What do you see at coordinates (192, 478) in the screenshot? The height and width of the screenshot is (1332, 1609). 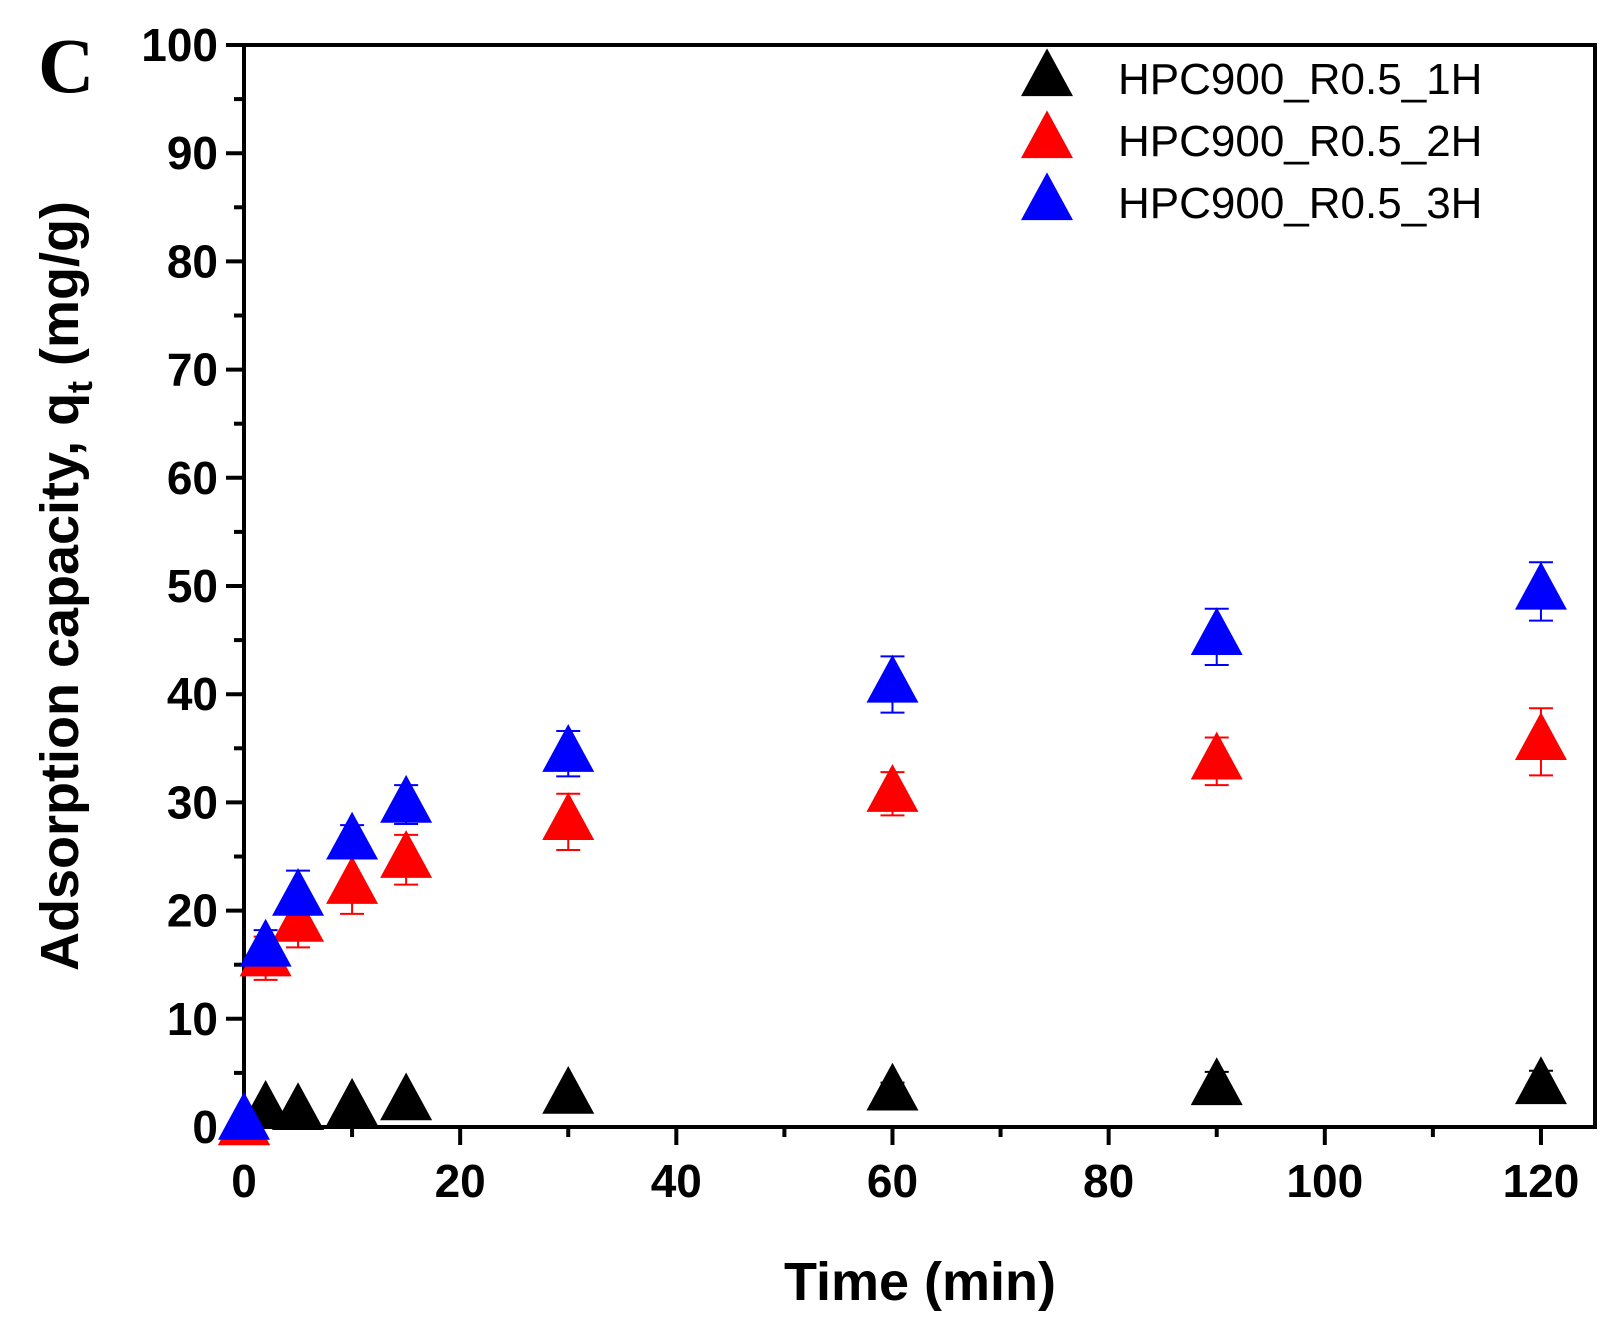 I see `y-tick-label: 60` at bounding box center [192, 478].